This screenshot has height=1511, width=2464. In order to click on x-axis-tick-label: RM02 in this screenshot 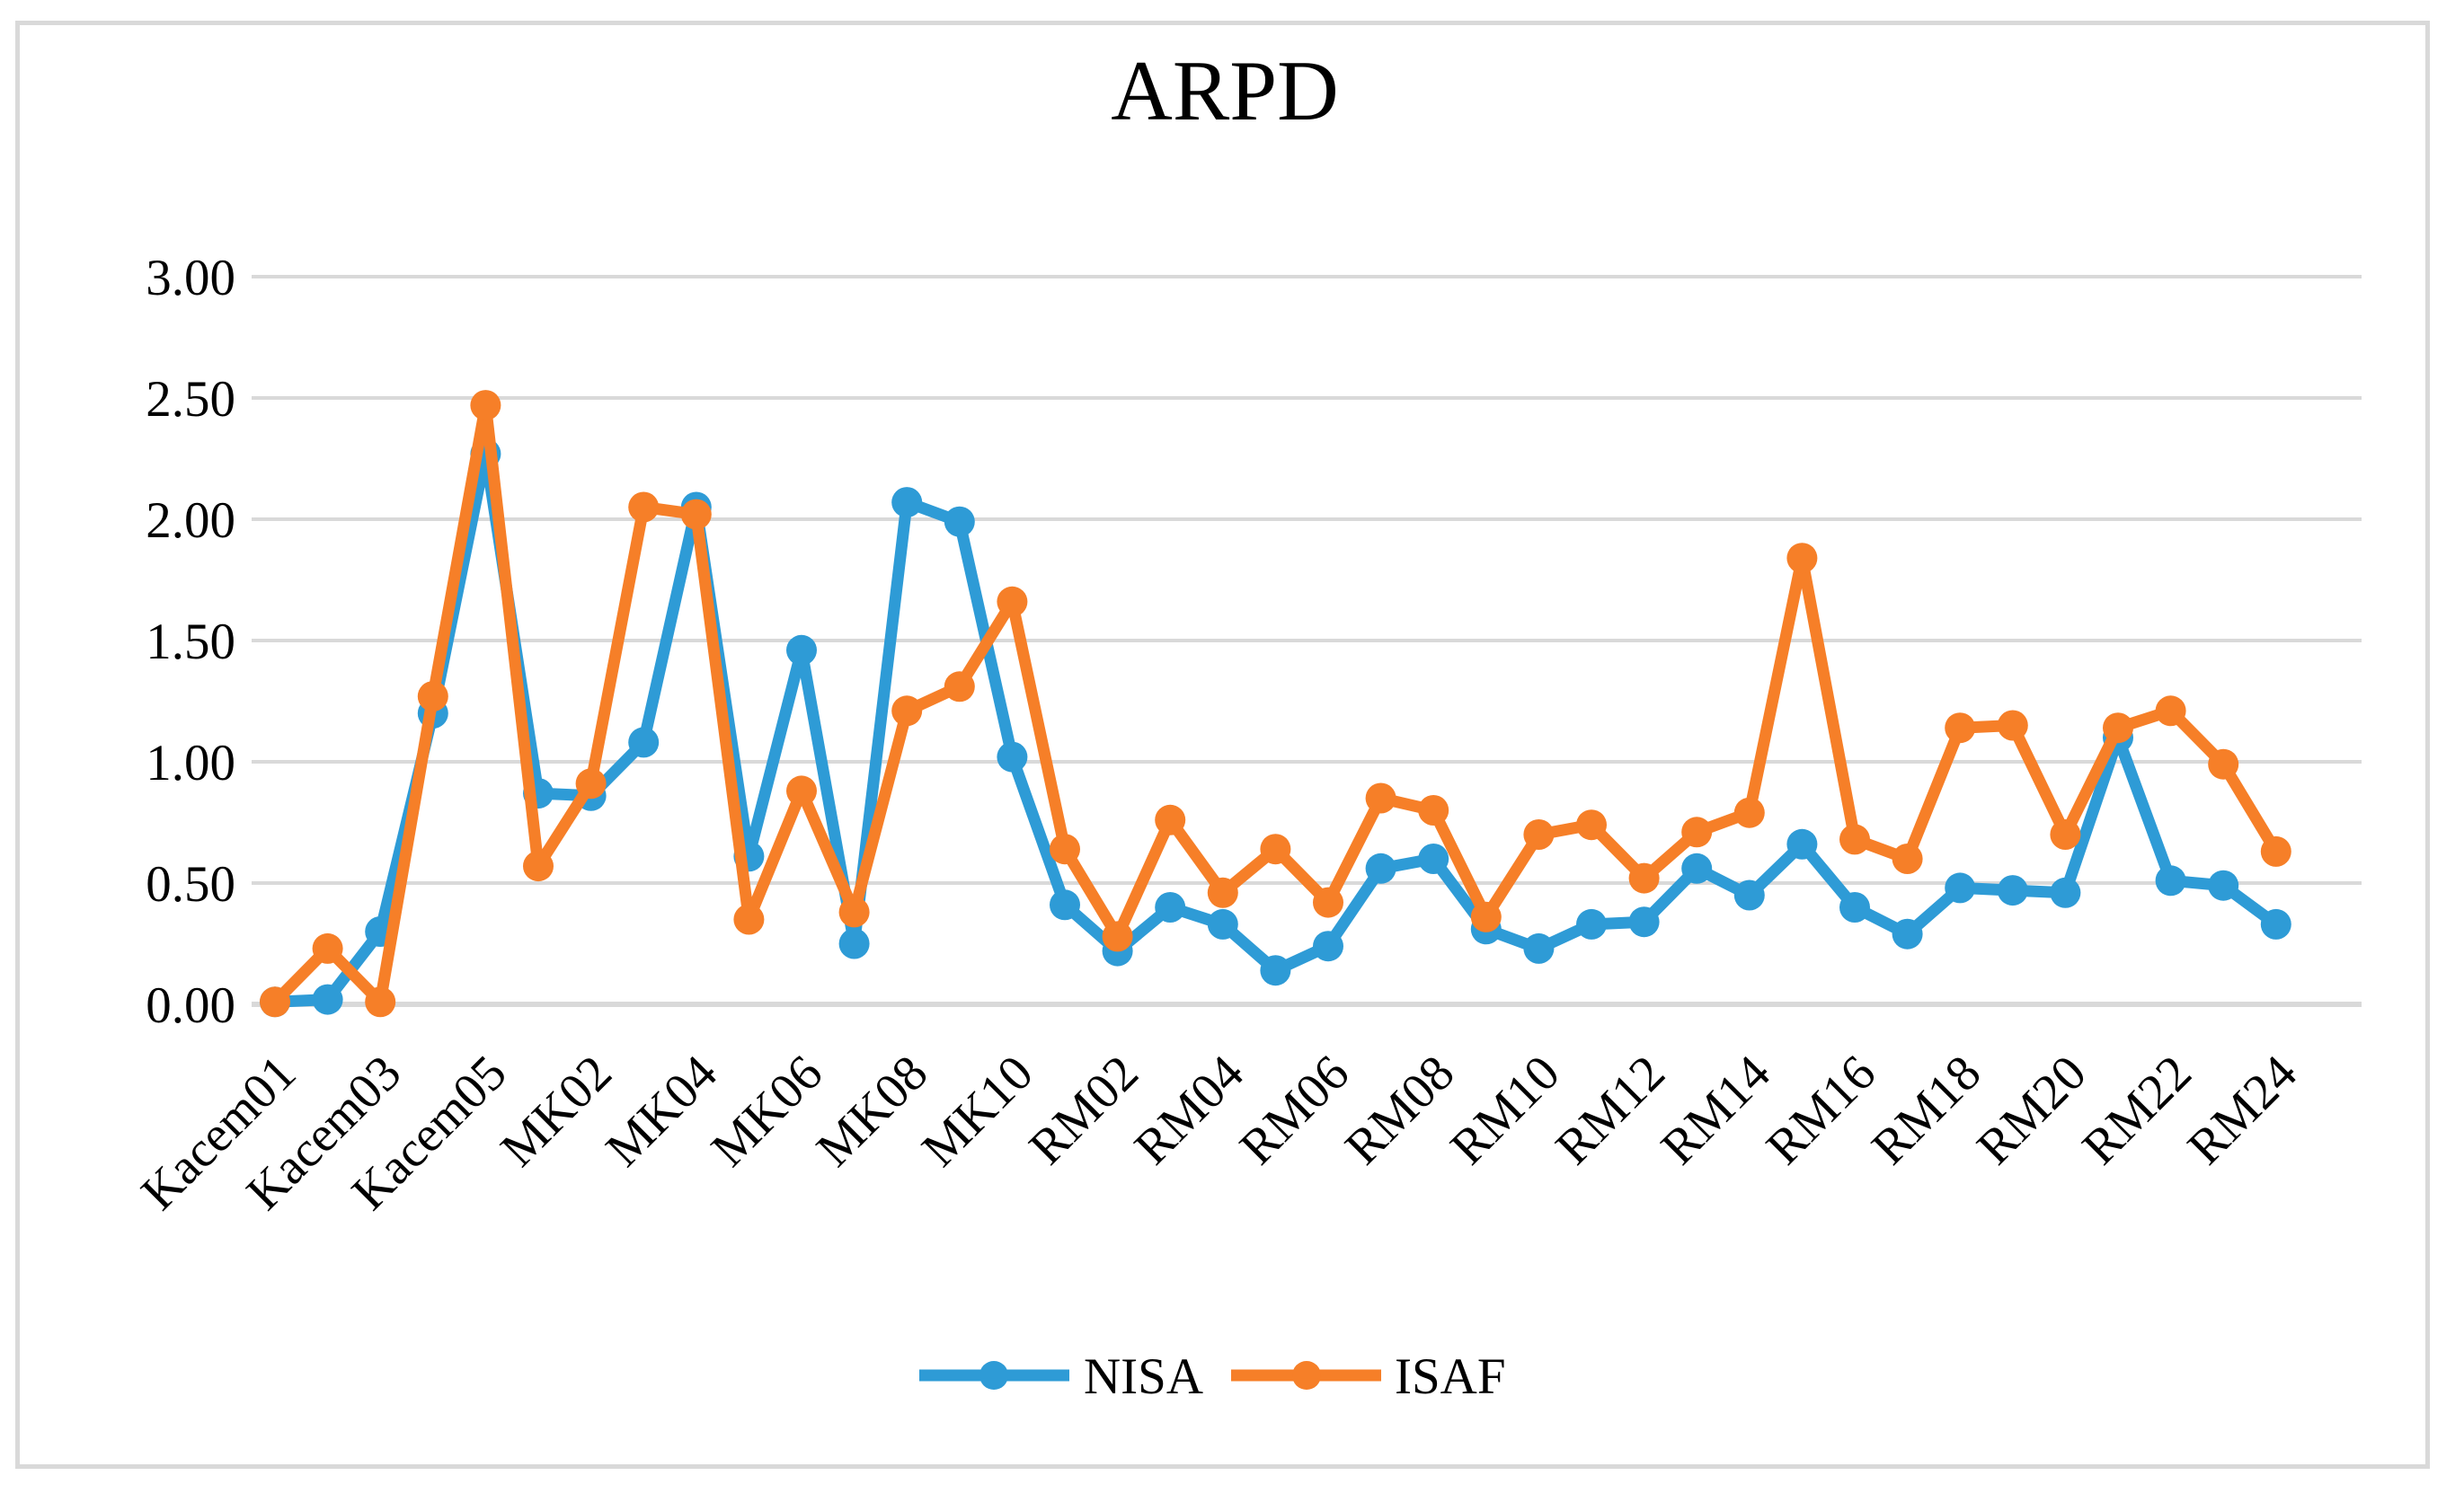, I will do `click(1084, 1110)`.